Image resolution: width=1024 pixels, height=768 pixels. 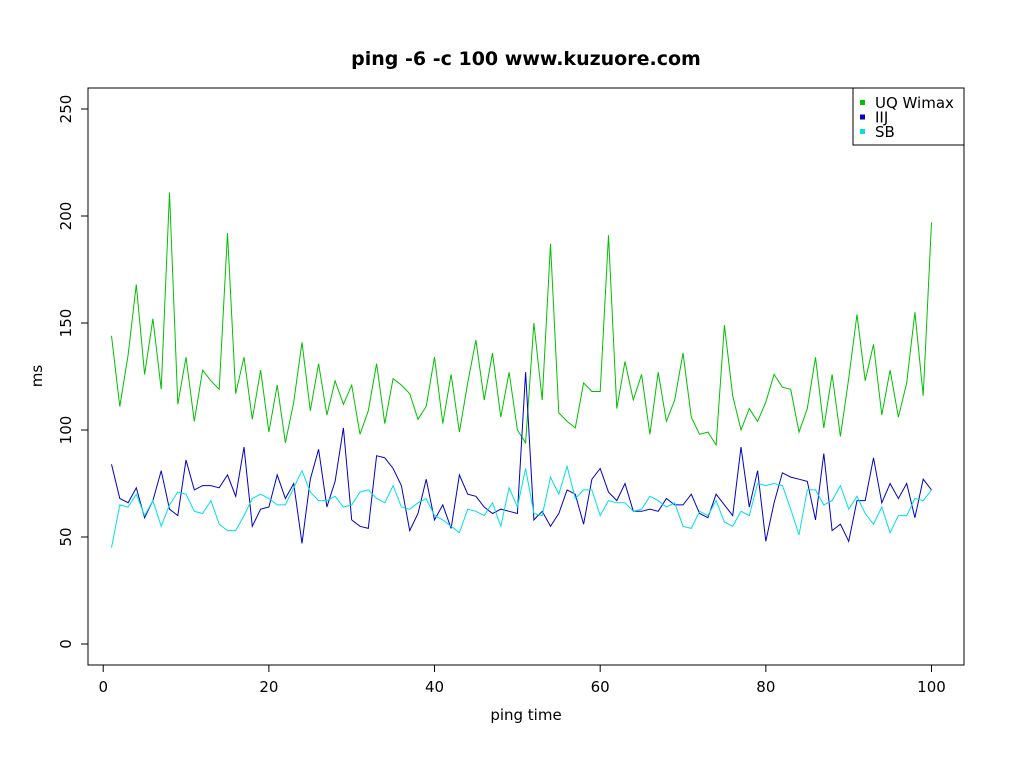 I want to click on y-tick-label: 50, so click(x=66, y=536).